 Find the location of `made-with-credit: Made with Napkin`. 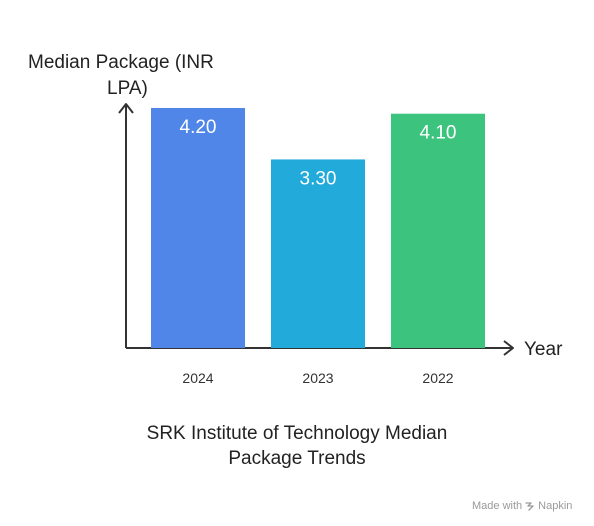

made-with-credit: Made with Napkin is located at coordinates (522, 506).